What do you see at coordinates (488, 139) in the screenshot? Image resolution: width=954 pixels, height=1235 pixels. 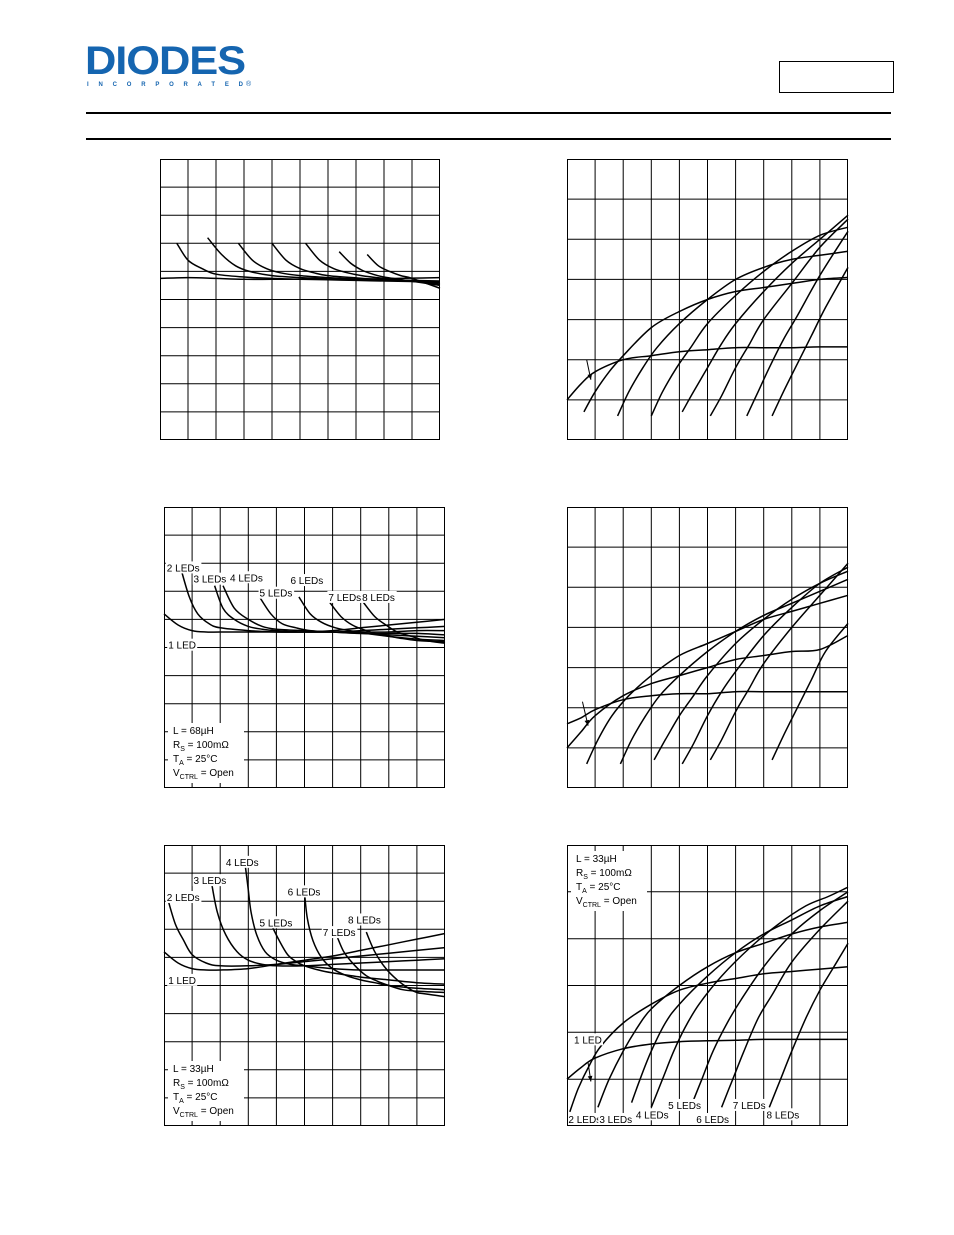 I see `header-rule-bottom` at bounding box center [488, 139].